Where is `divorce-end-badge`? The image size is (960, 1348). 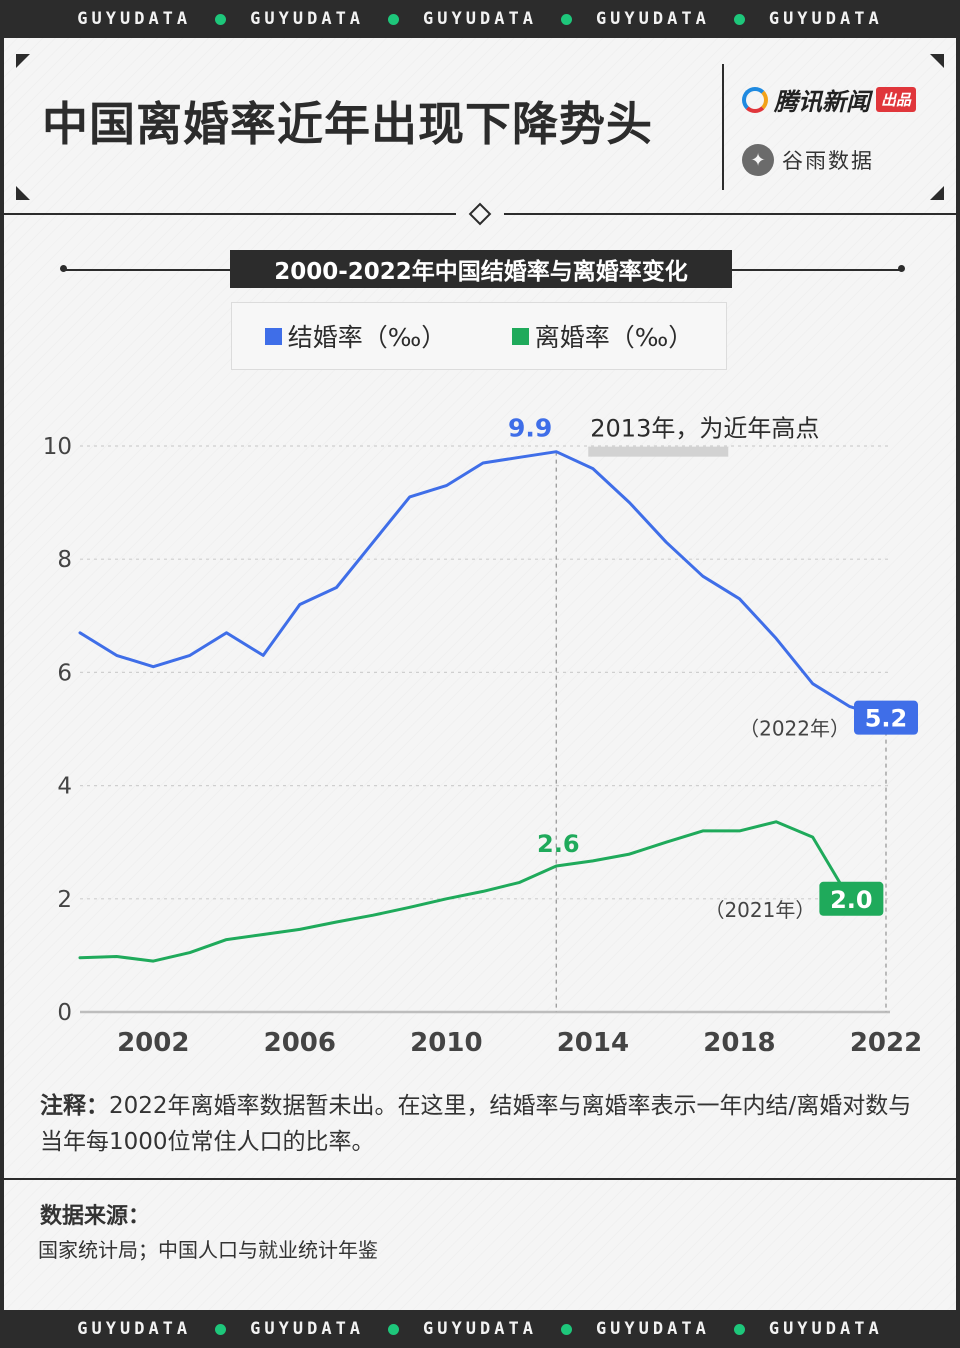 divorce-end-badge is located at coordinates (851, 898).